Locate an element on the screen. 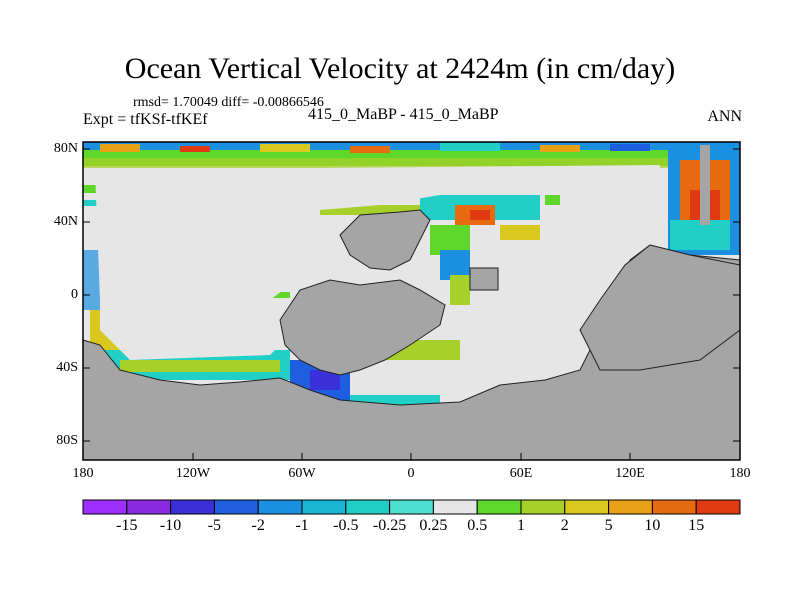  lon-label-120e: 120E is located at coordinates (630, 473).